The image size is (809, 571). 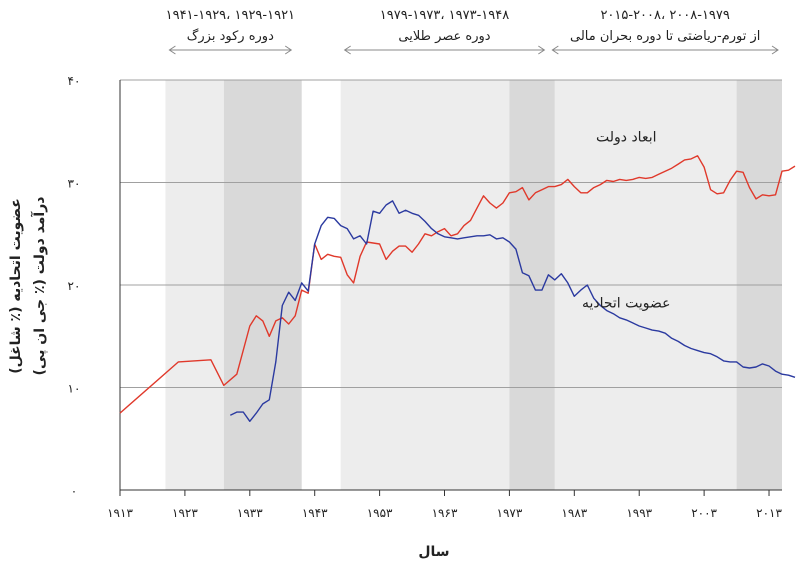 I want to click on period-years-label: ۱۹۷۹-۱۹۷۳، ۱۹۷۳-۱۹۴۸, so click(x=444, y=15).